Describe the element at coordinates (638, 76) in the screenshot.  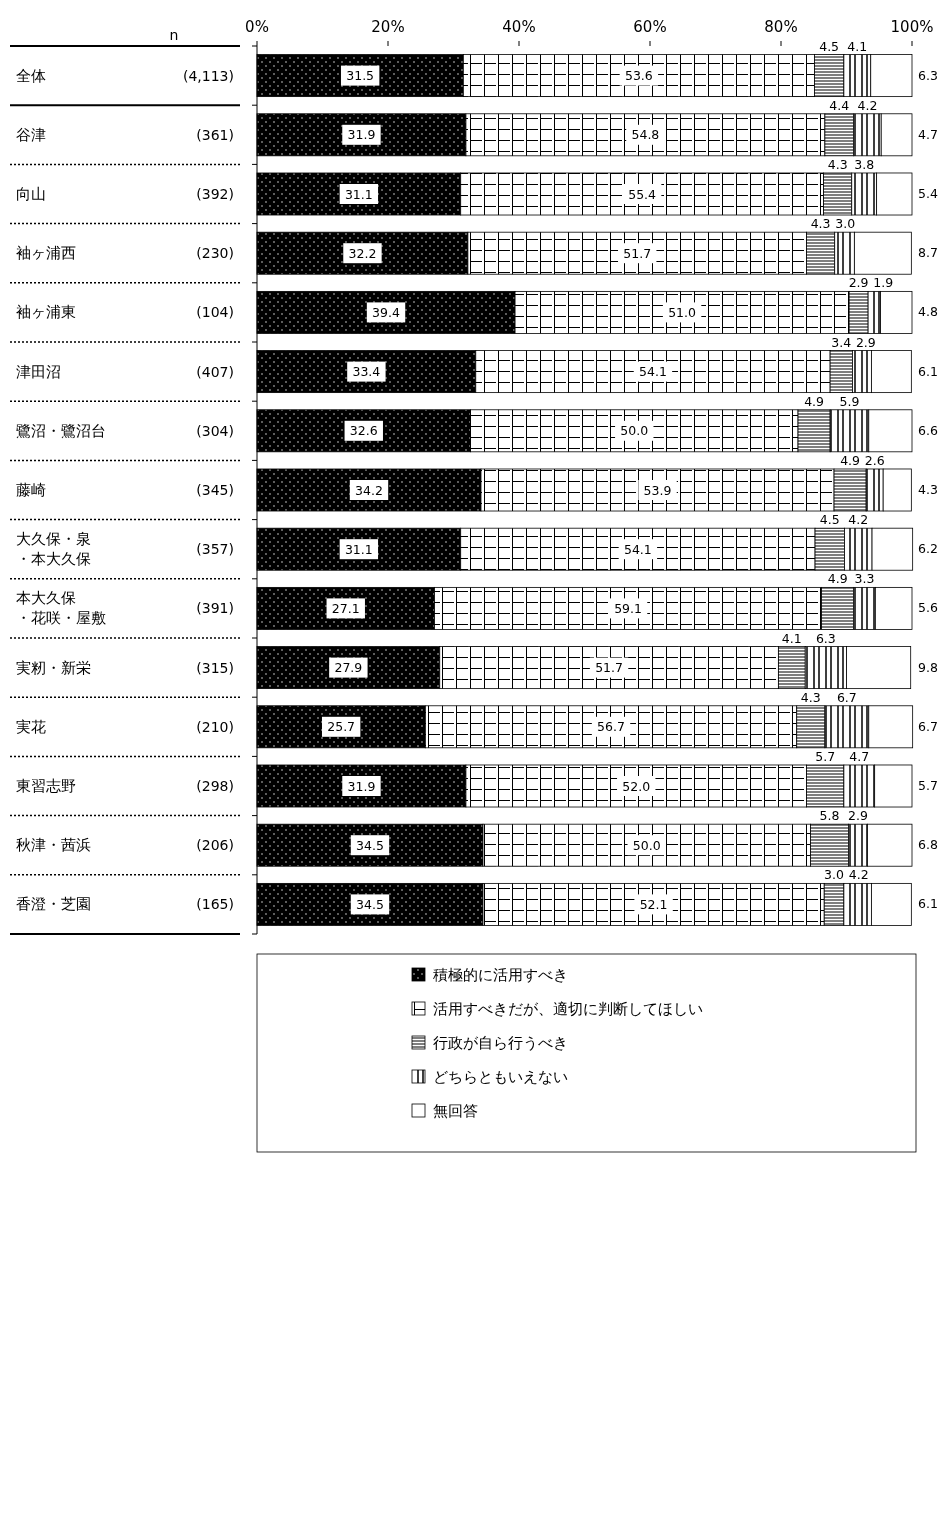
I see `data-label: 53.6` at that location.